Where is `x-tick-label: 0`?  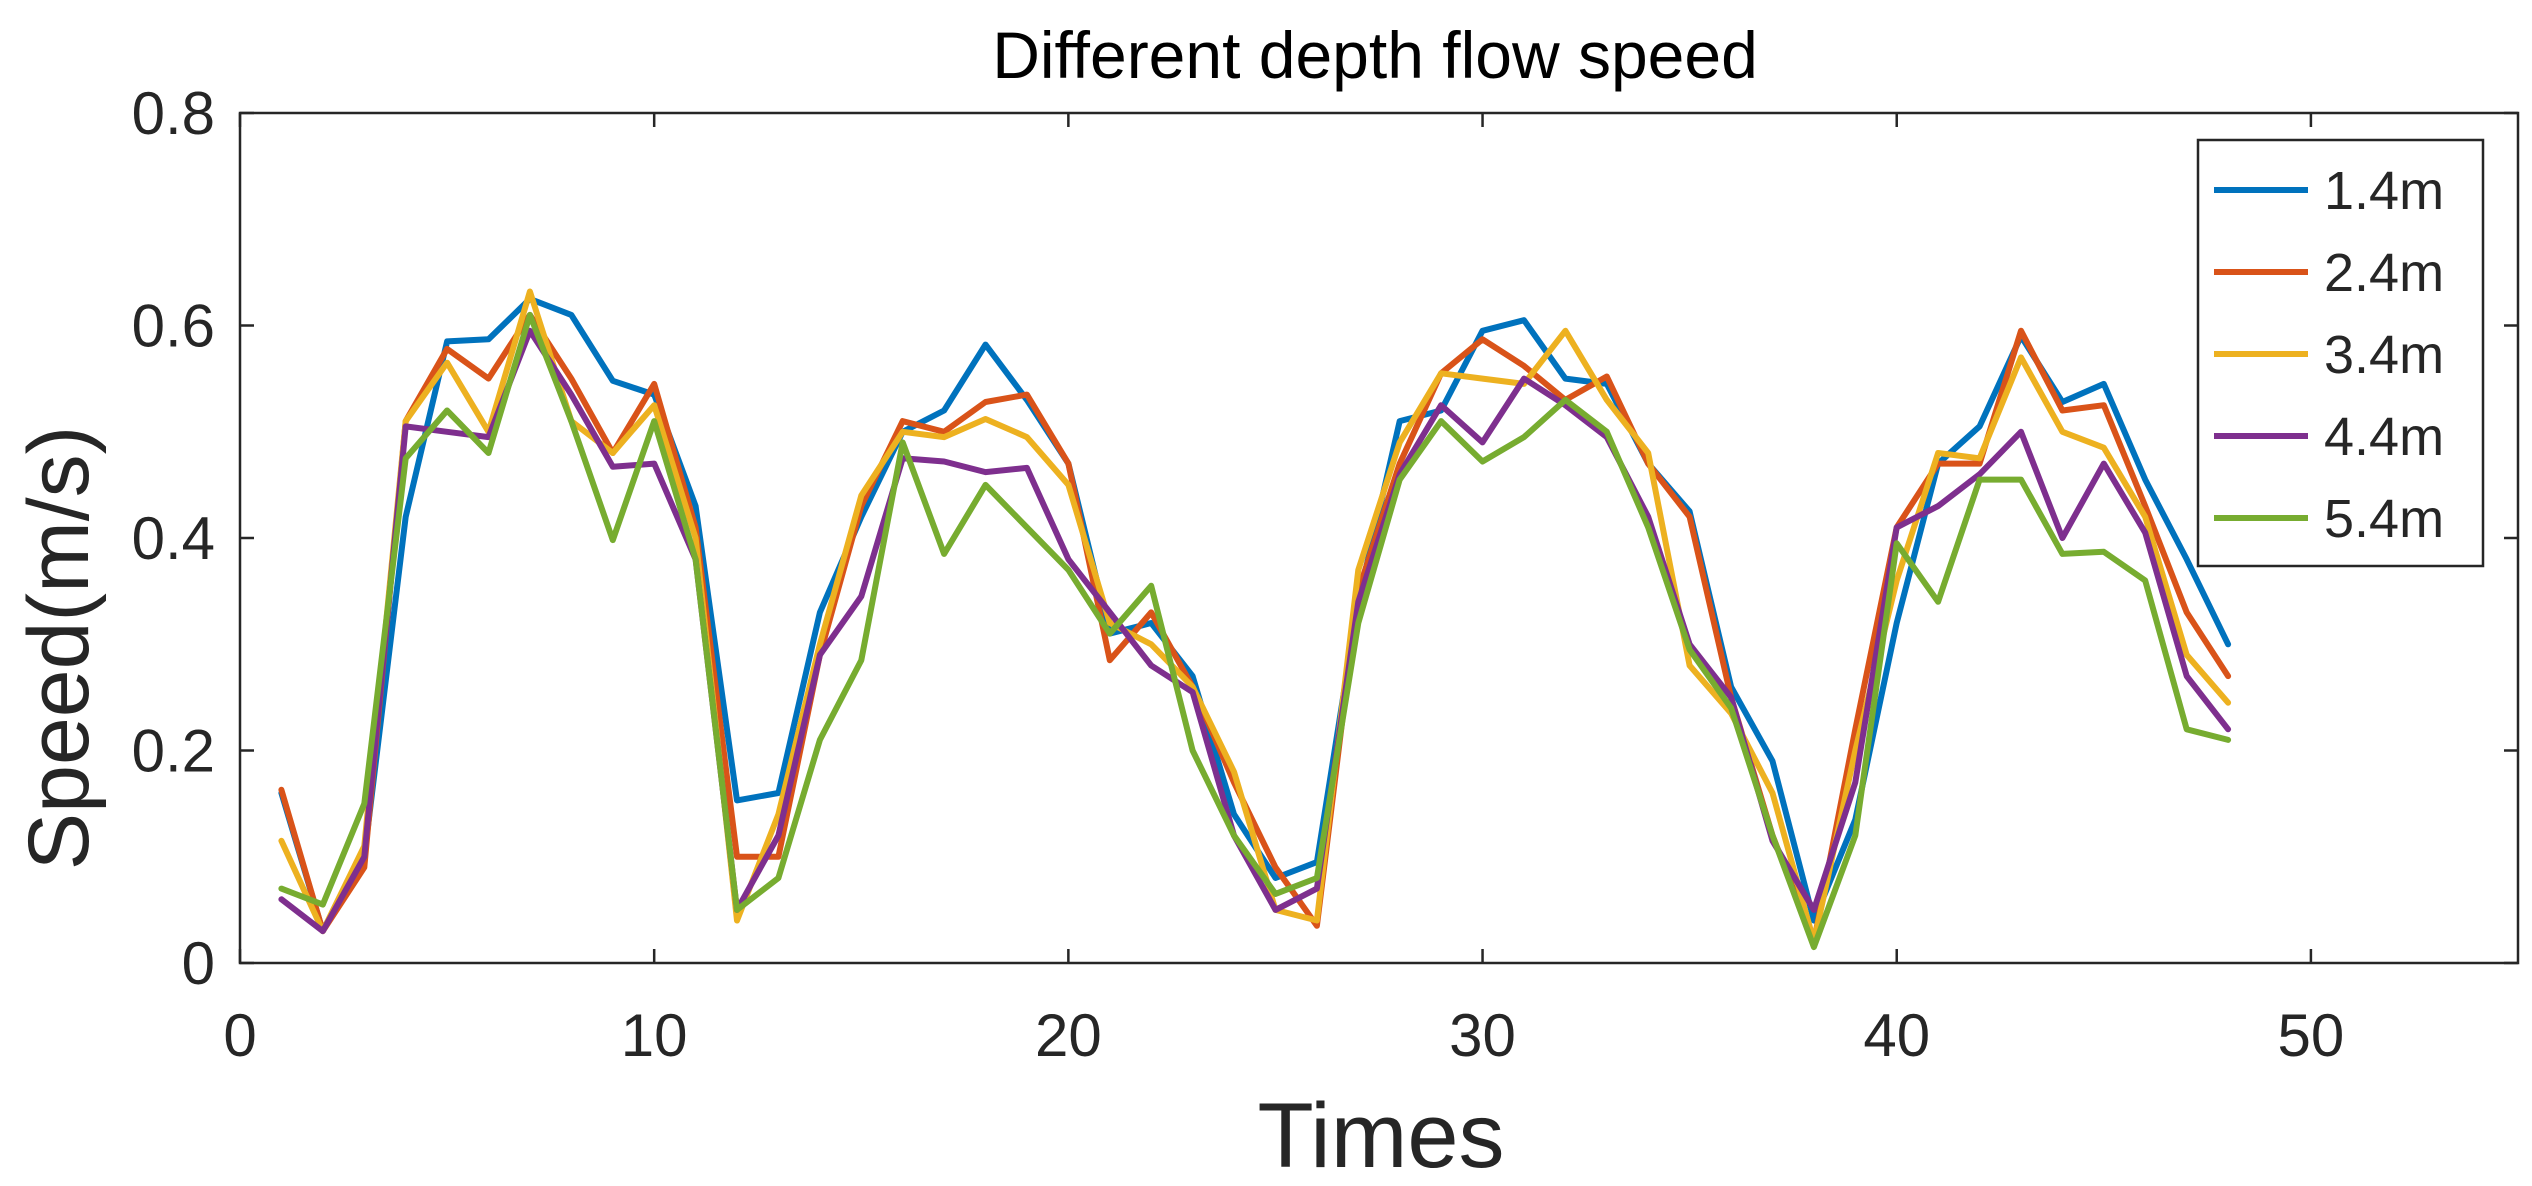
x-tick-label: 0 is located at coordinates (239, 1035).